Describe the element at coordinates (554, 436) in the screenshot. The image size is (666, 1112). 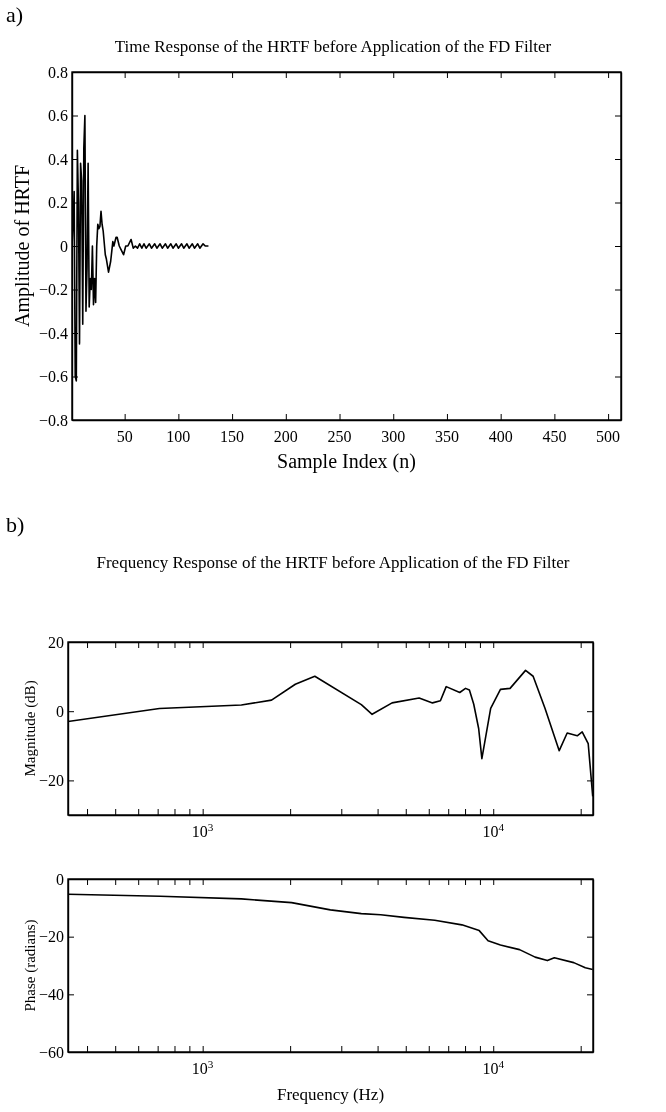
I see `x-tick-label: 450` at that location.